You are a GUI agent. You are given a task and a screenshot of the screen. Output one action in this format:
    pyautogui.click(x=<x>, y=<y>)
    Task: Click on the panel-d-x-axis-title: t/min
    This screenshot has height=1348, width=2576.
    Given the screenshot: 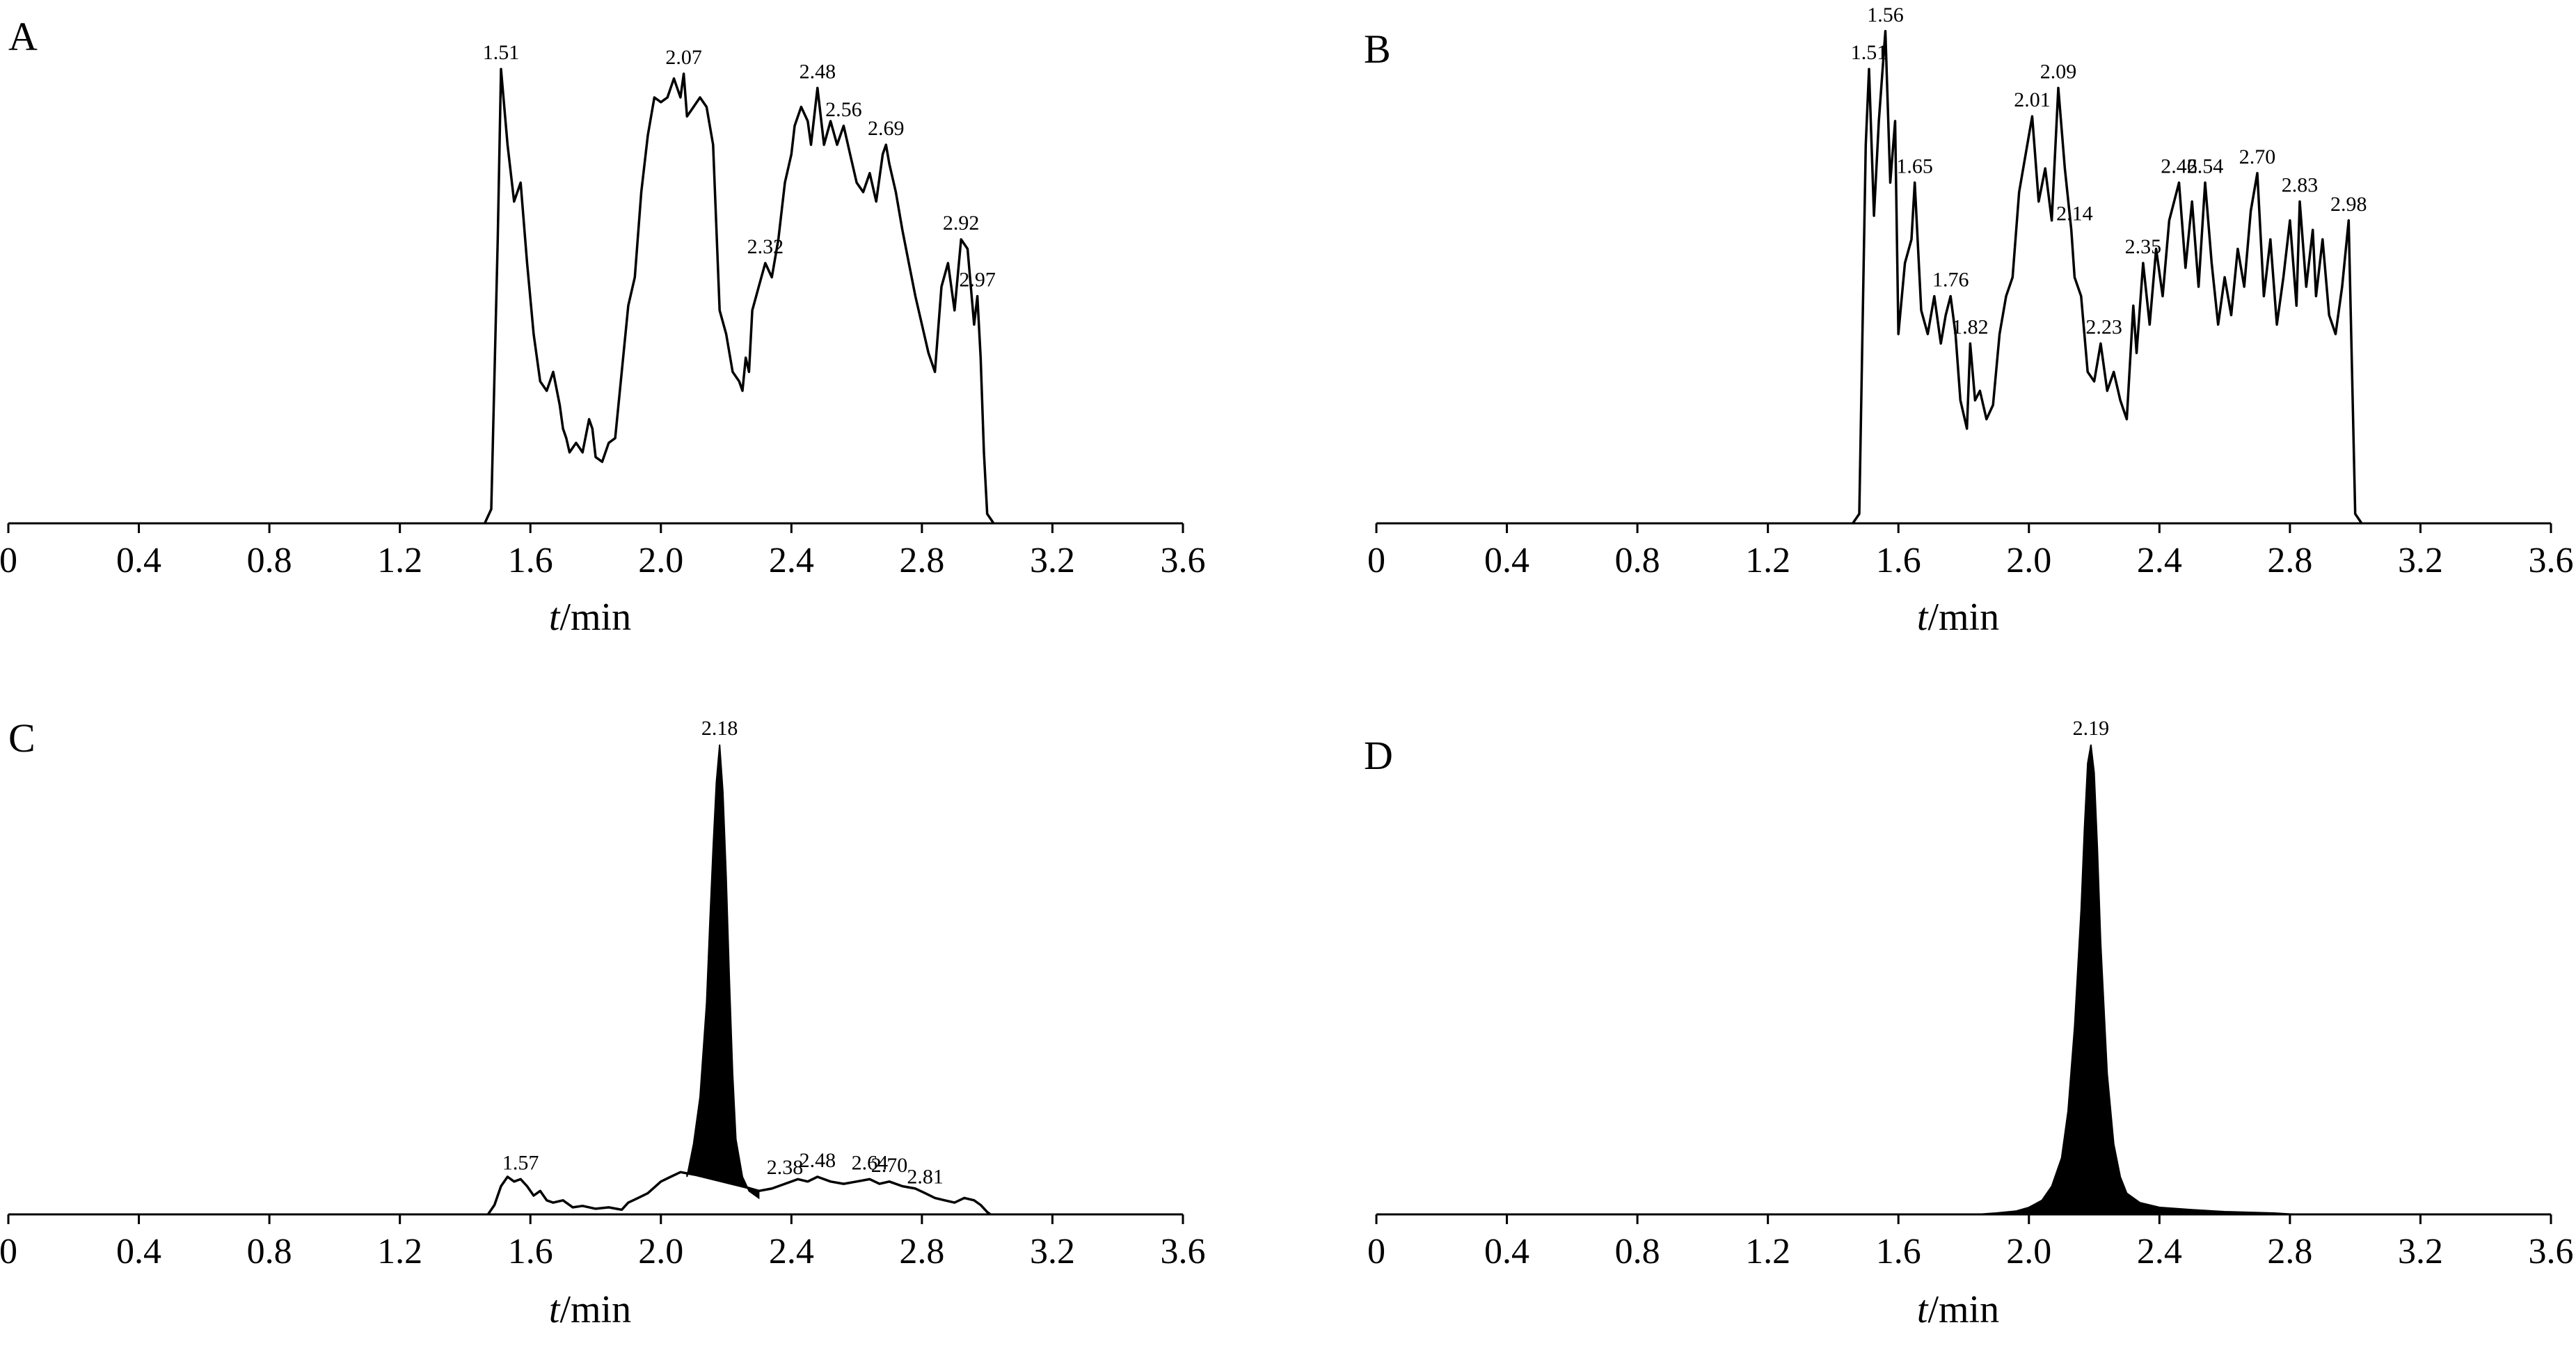 What is the action you would take?
    pyautogui.click(x=1958, y=1309)
    